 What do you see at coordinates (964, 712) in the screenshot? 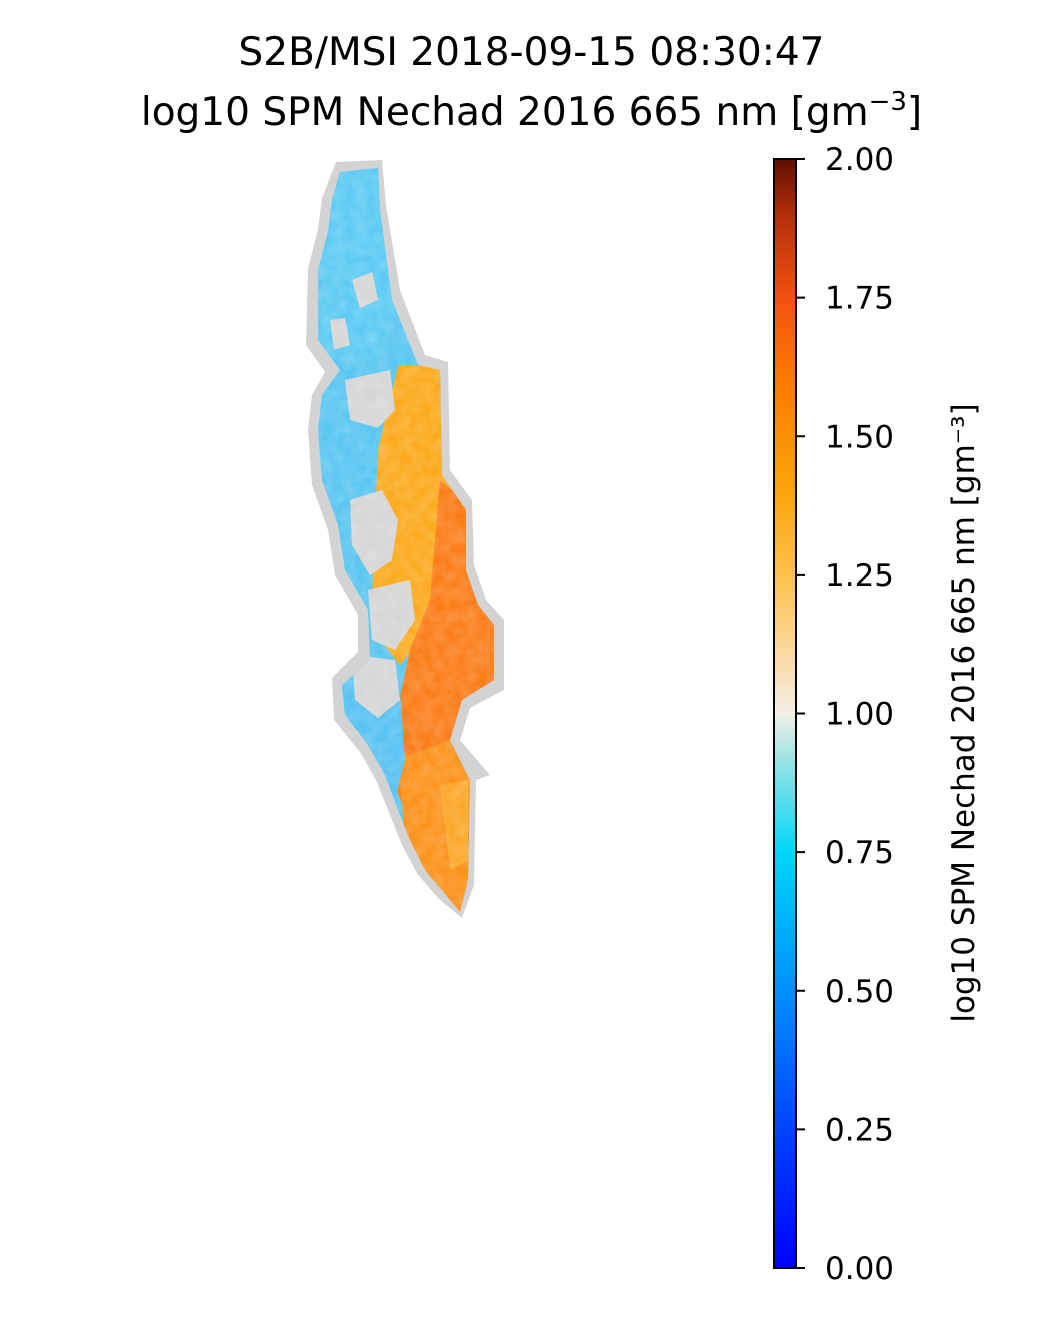
I see `colorbar-label: log10 SPM Nechad 2016 665 nm [gm⁻³]` at bounding box center [964, 712].